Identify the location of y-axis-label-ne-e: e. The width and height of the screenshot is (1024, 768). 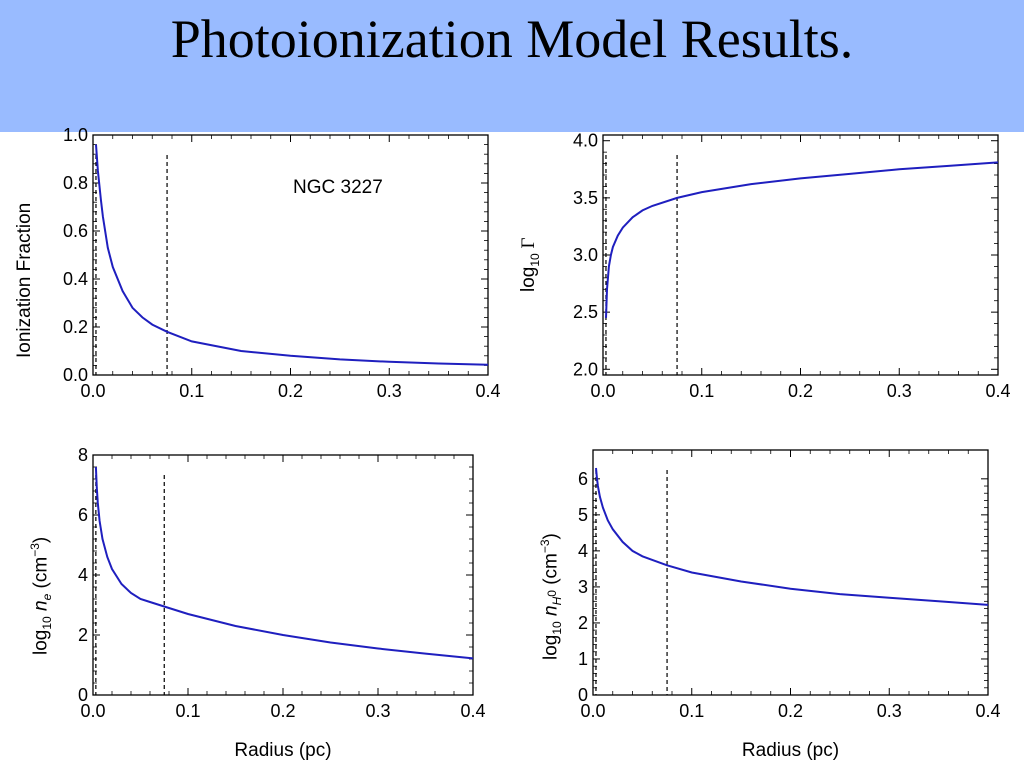
(47, 597).